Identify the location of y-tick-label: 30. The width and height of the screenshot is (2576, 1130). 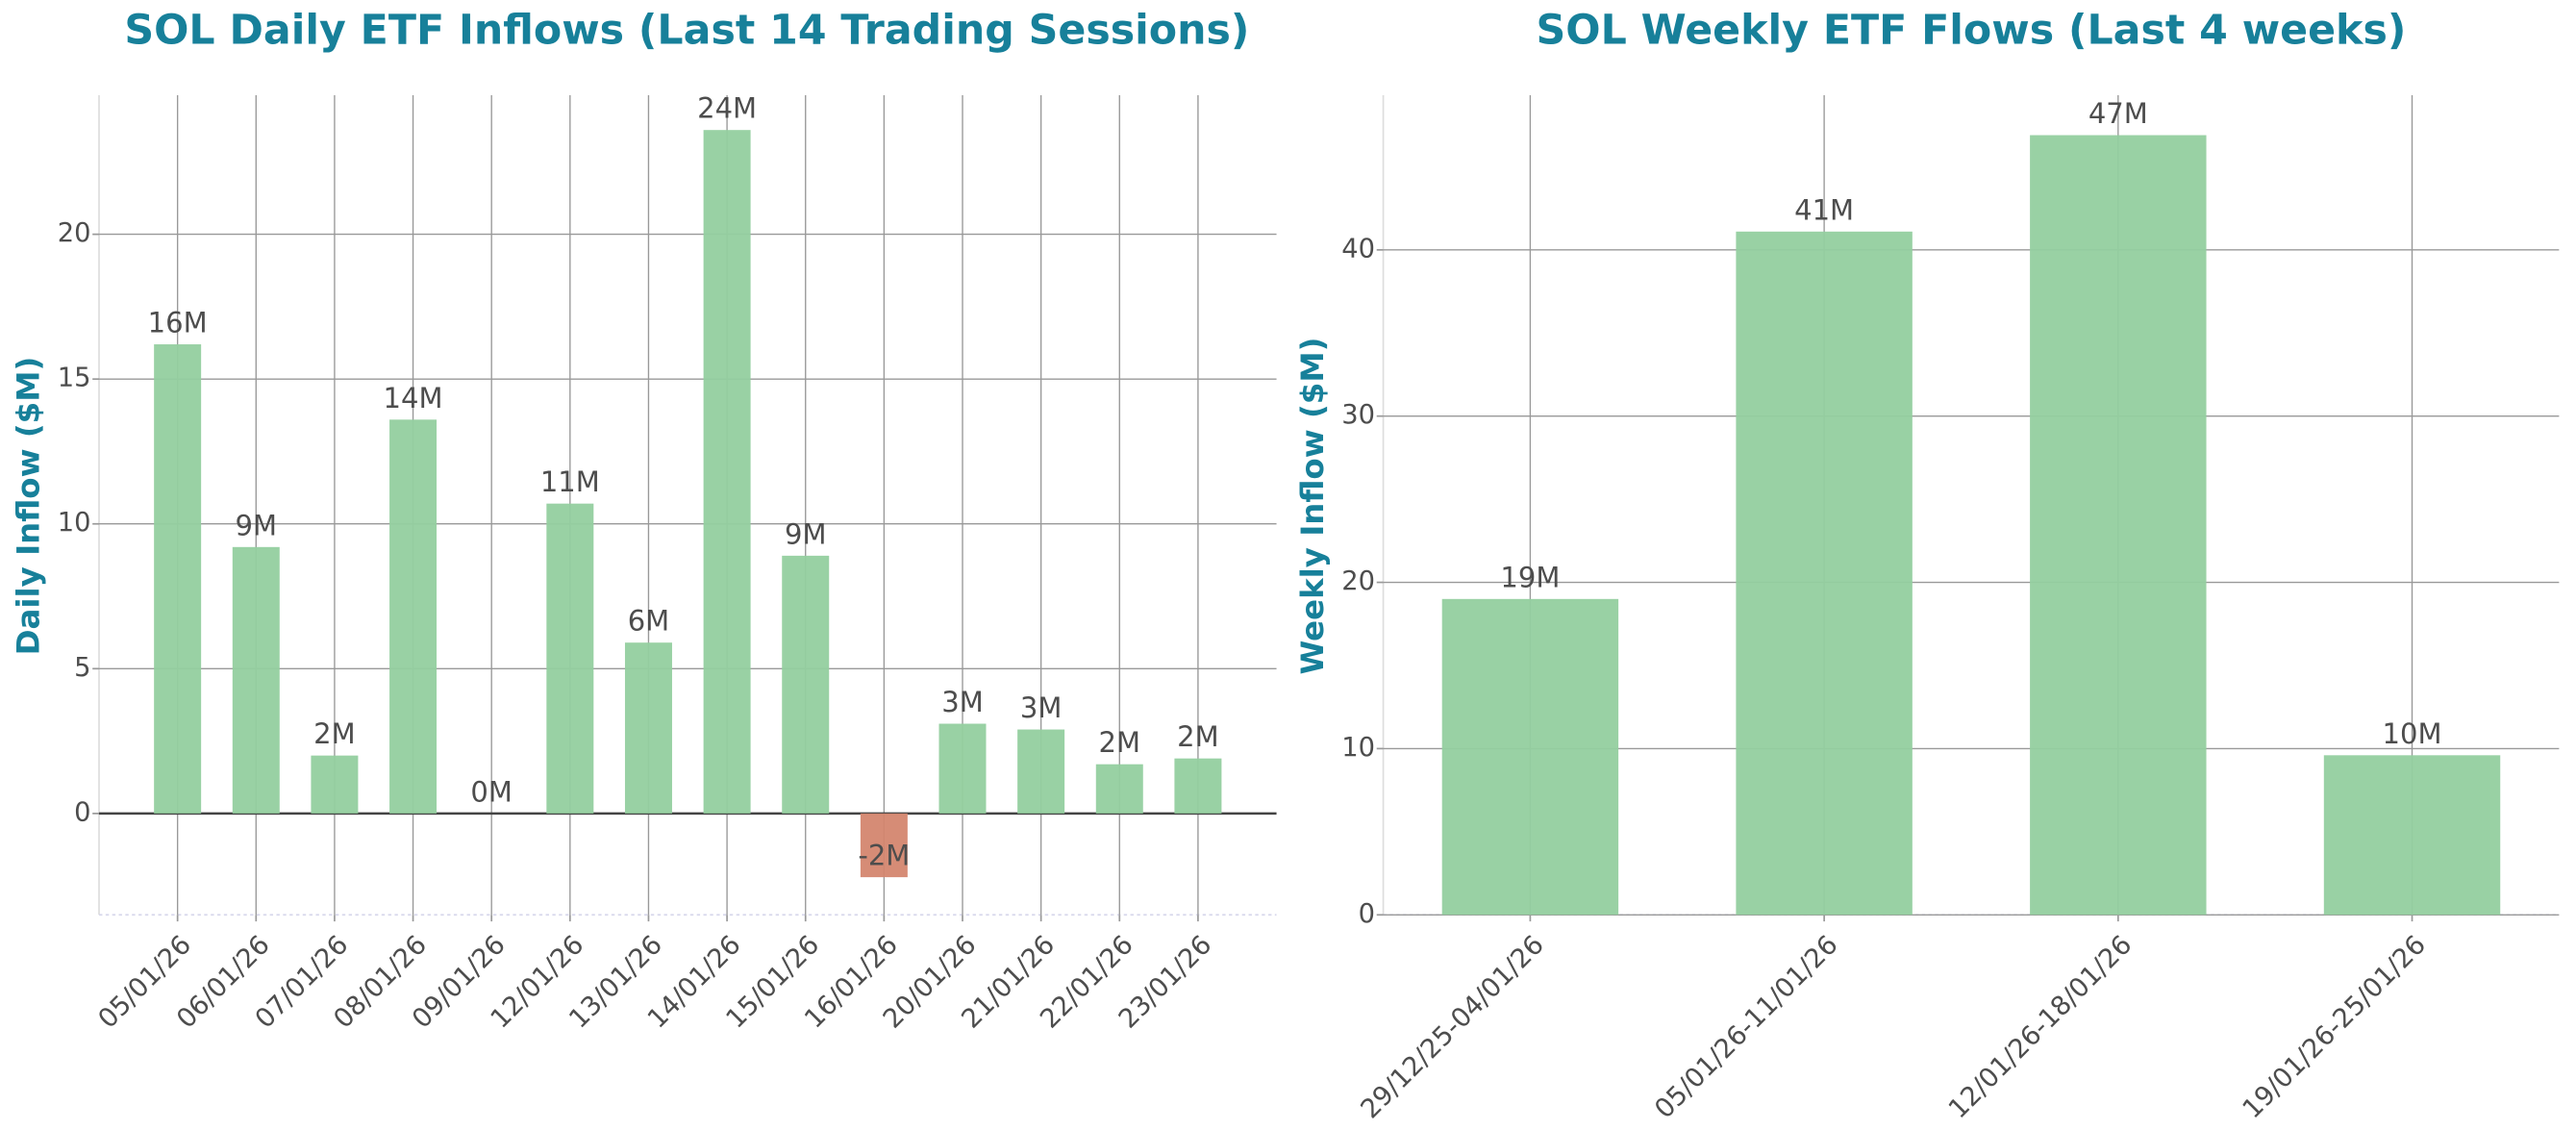
(1358, 415).